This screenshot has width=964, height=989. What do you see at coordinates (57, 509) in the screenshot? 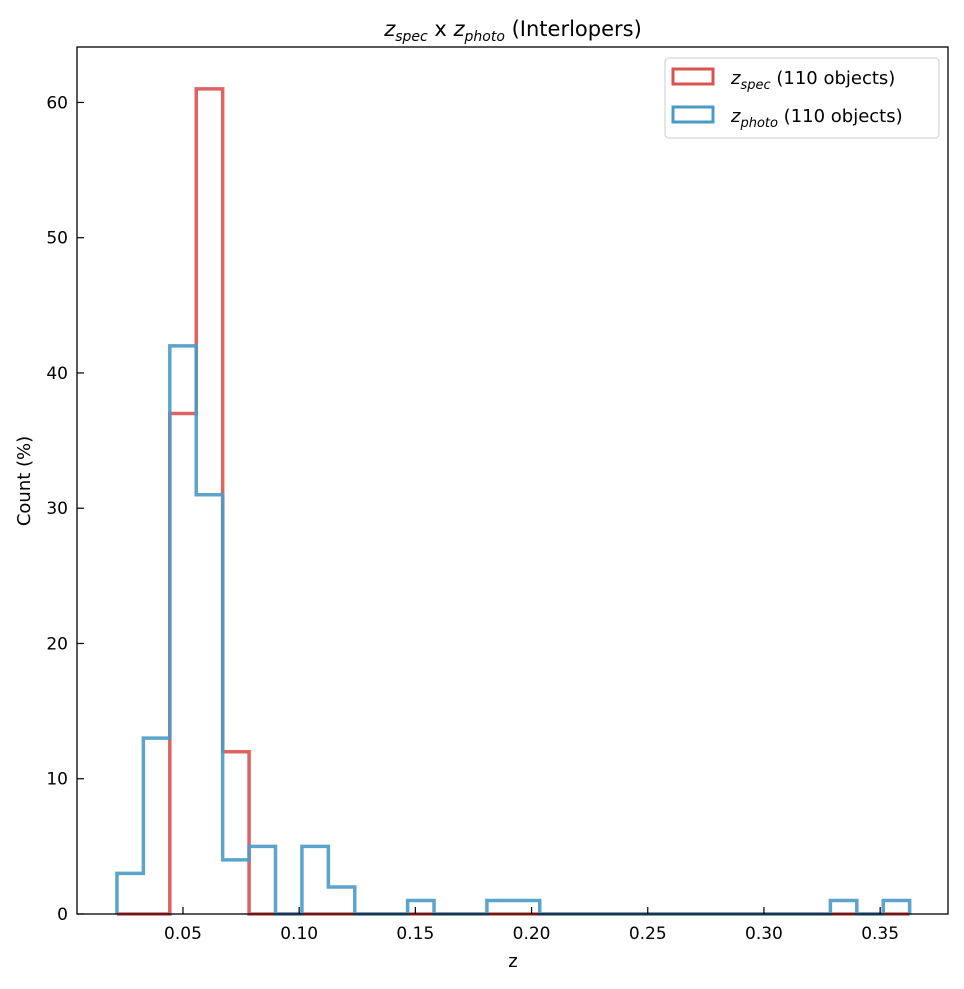
I see `y-tick-label: 30` at bounding box center [57, 509].